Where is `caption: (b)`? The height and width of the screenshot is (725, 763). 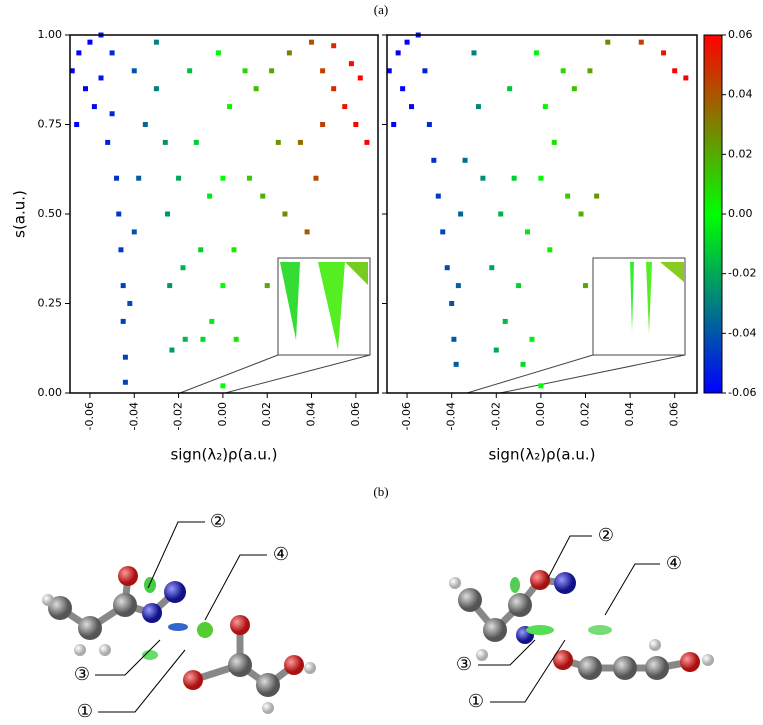
caption: (b) is located at coordinates (380, 491).